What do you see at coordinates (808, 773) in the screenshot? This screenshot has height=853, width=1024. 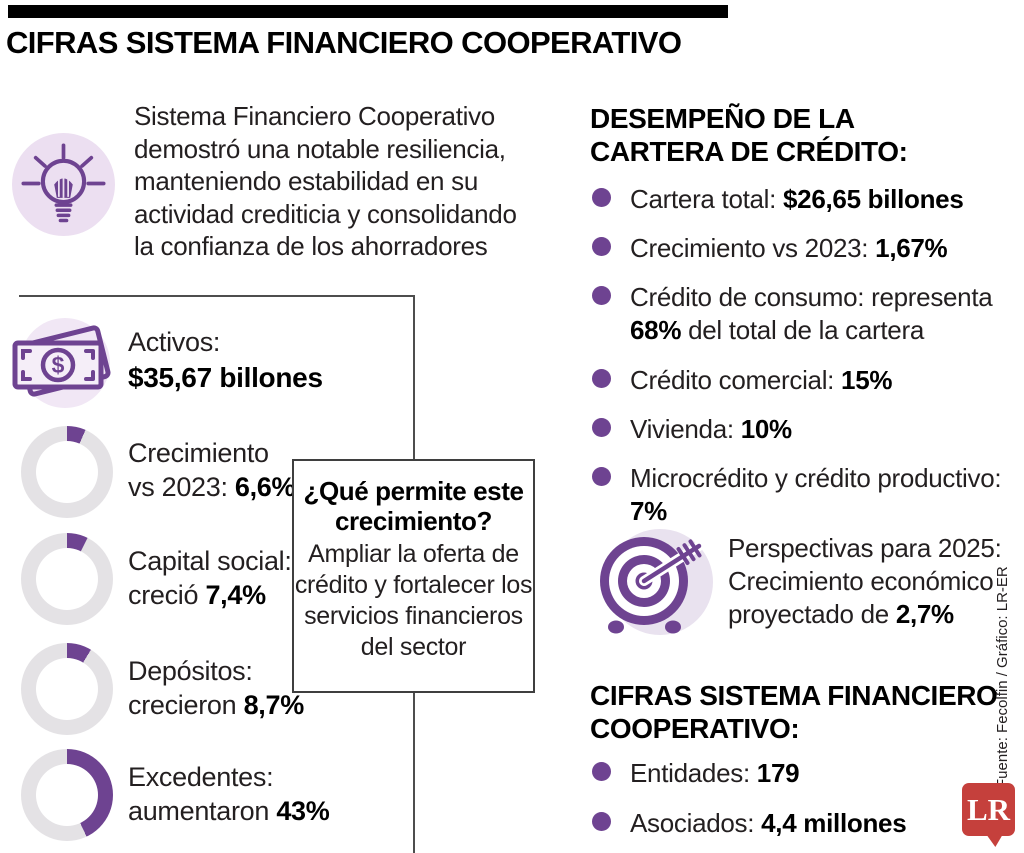 I see `cifras-item-entidades: Entidades: 179` at bounding box center [808, 773].